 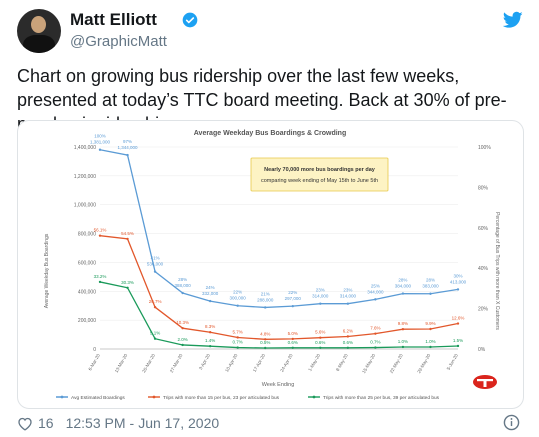 What do you see at coordinates (484, 249) in the screenshot?
I see `right-axis-ticks: 100% 80% 60% 40% 20% 0%` at bounding box center [484, 249].